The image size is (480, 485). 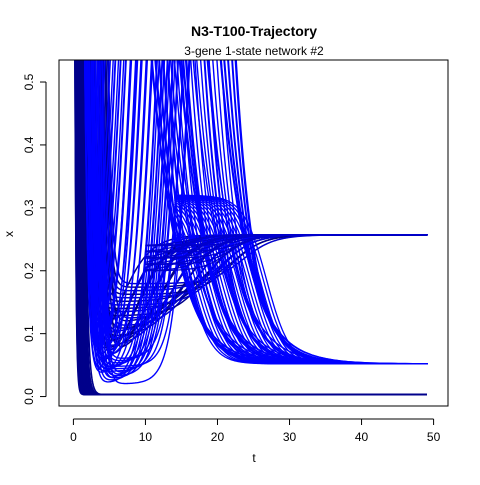 What do you see at coordinates (254, 51) in the screenshot?
I see `chart-subtitle: 3-gene 1-state network #2` at bounding box center [254, 51].